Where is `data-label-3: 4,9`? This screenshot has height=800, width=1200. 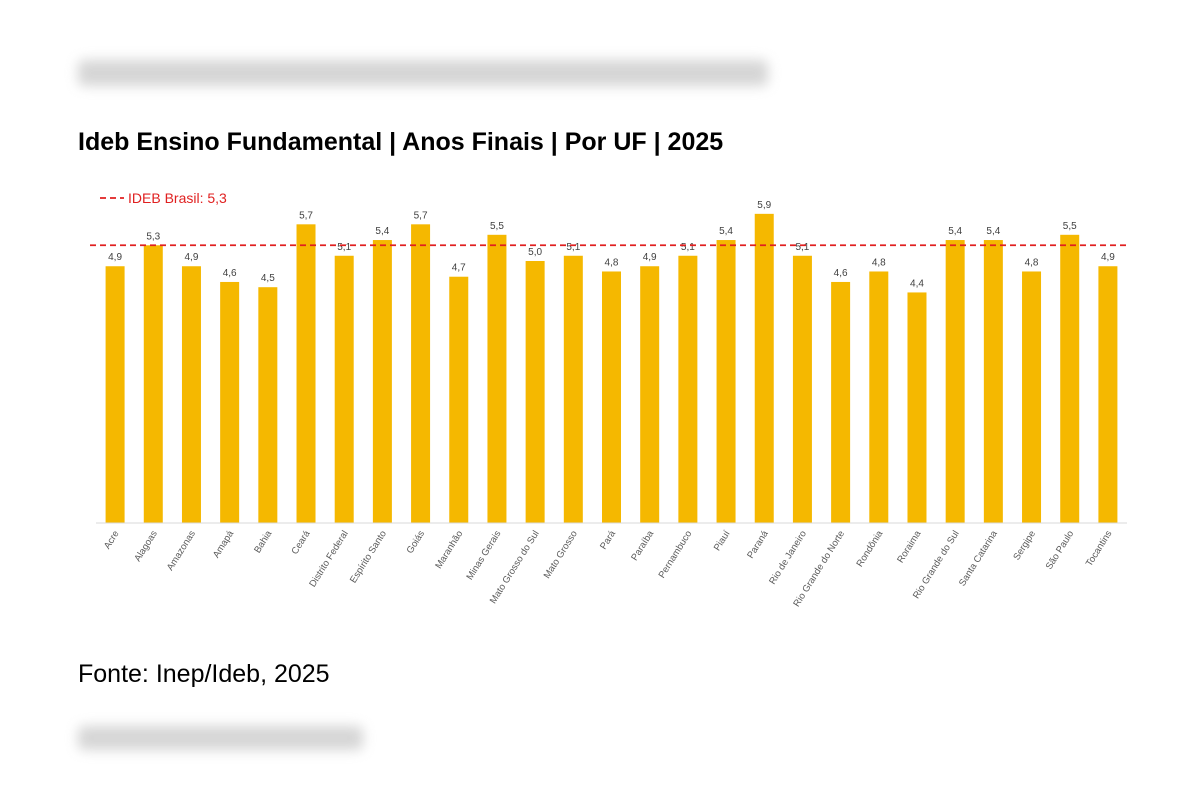 data-label-3: 4,9 is located at coordinates (192, 257).